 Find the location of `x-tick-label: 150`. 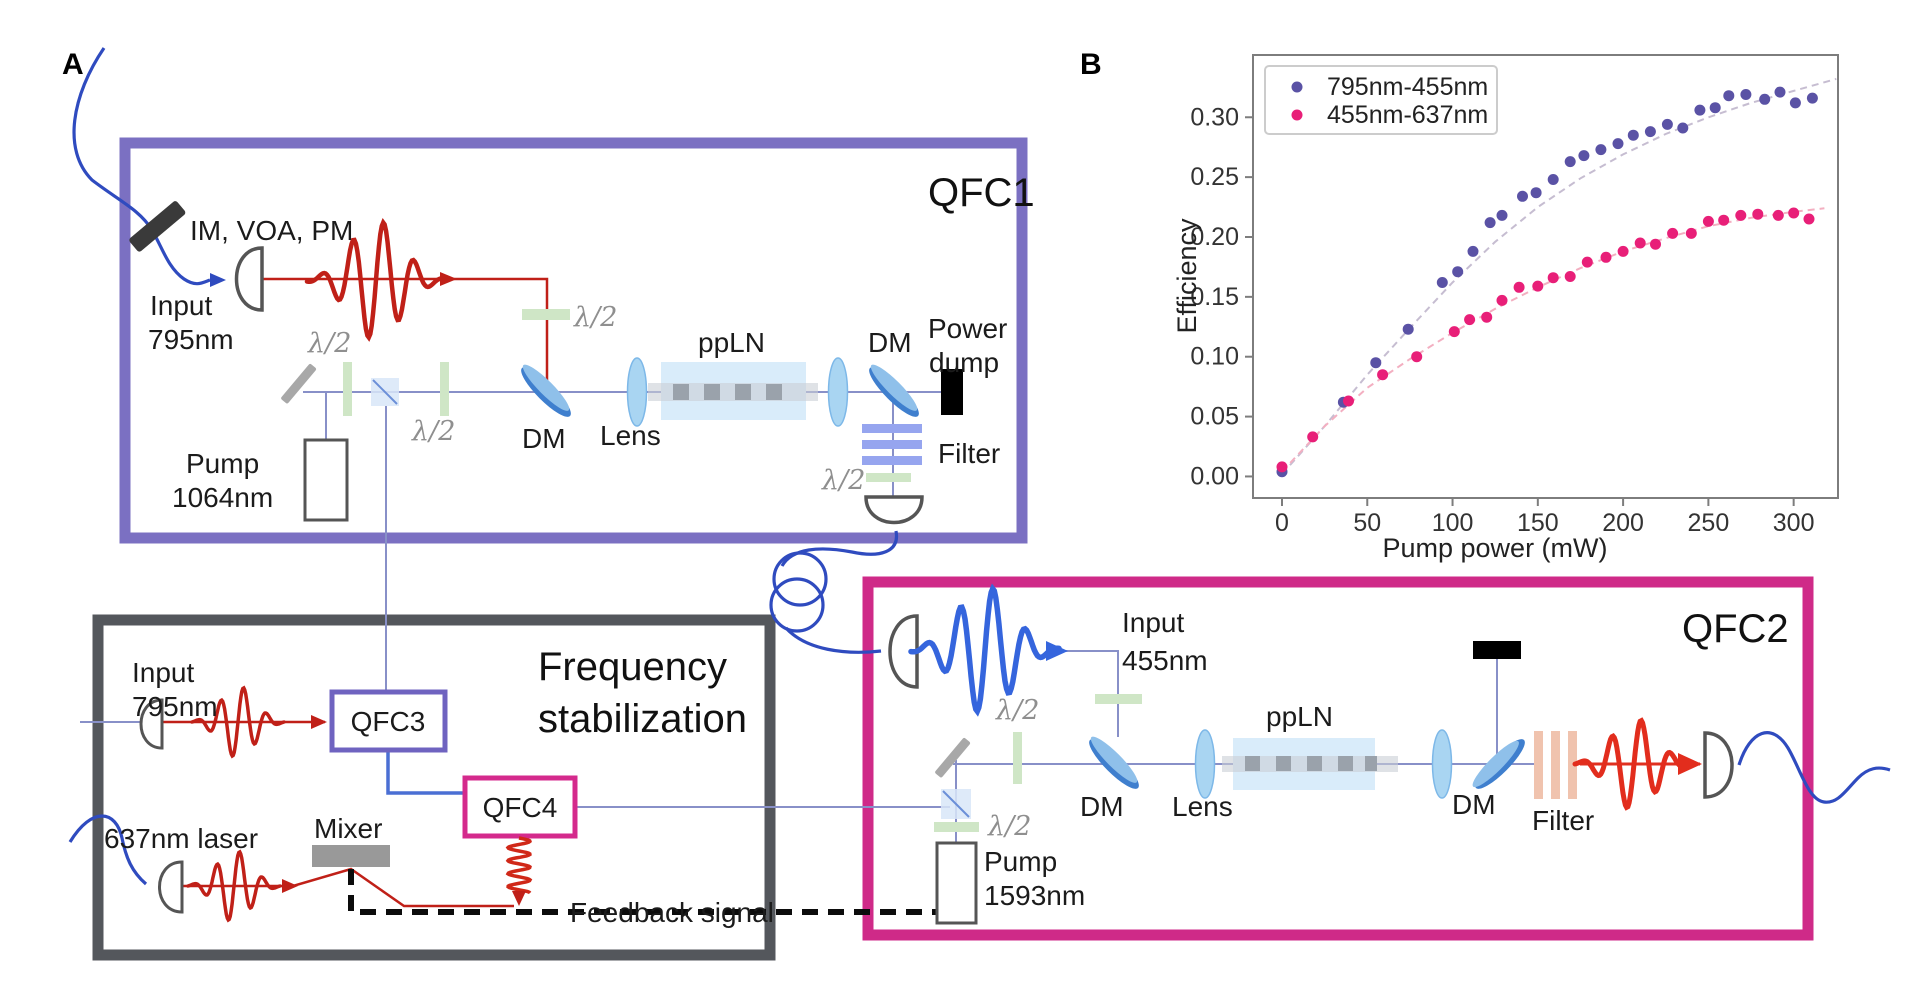

x-tick-label: 150 is located at coordinates (1538, 523).